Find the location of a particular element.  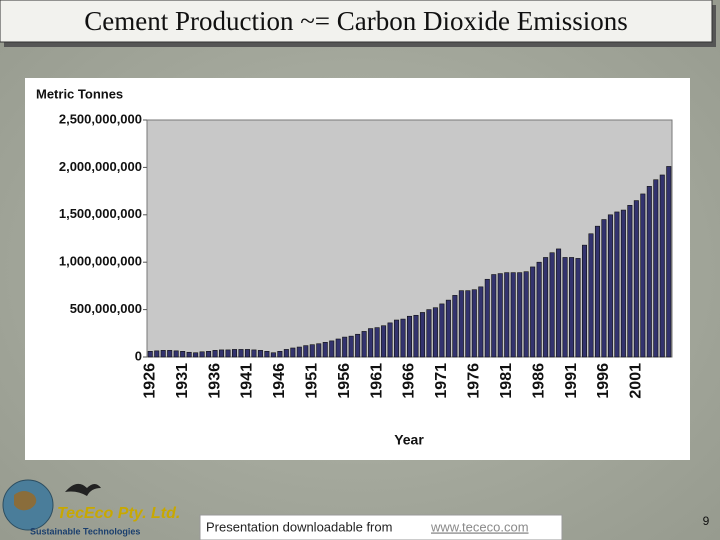

y-tick-label: 2,500,000,000 is located at coordinates (100, 118).